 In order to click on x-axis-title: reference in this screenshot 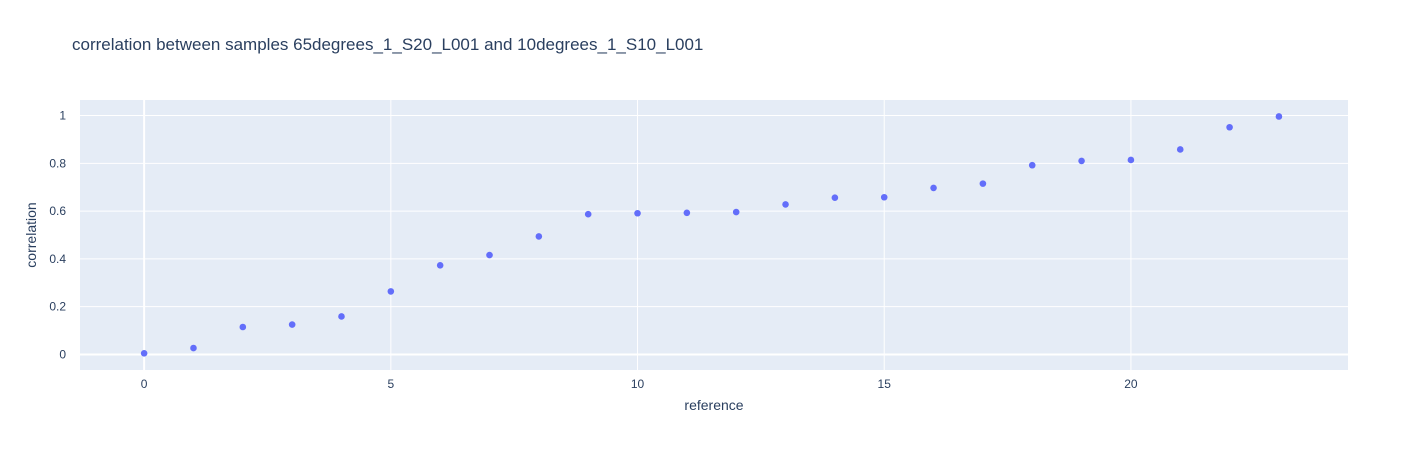, I will do `click(713, 405)`.